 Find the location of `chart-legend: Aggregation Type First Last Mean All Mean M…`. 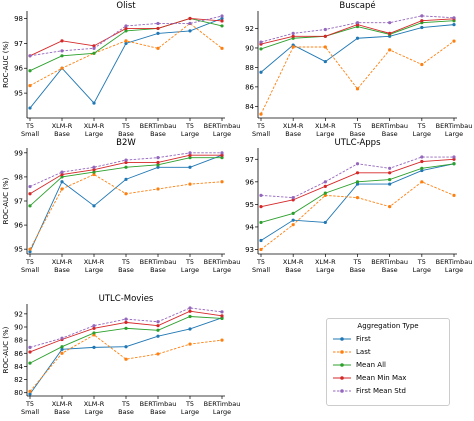

chart-legend: Aggregation Type First Last Mean All Mean M… is located at coordinates (388, 362).